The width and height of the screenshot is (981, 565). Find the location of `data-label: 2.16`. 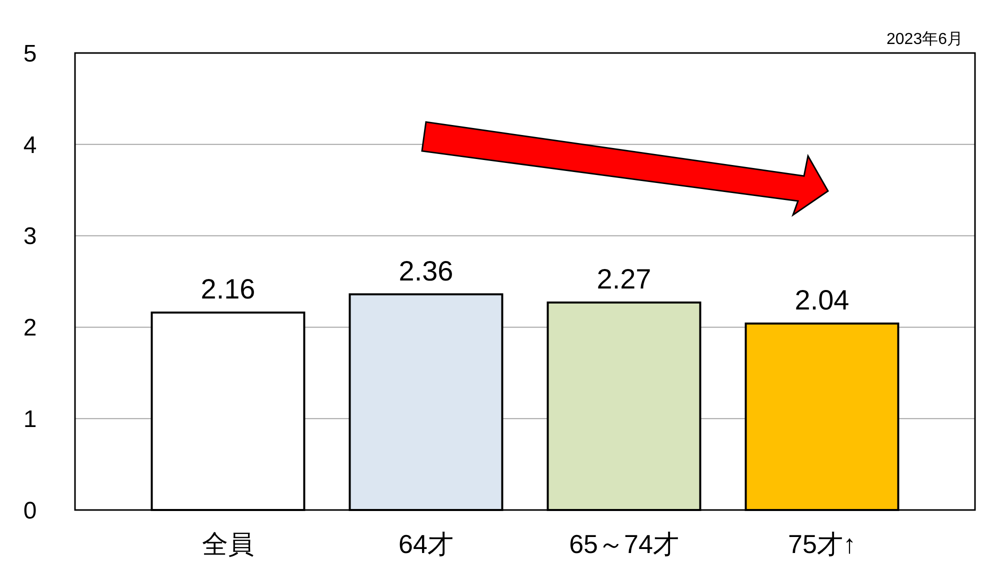

data-label: 2.16 is located at coordinates (228, 289).